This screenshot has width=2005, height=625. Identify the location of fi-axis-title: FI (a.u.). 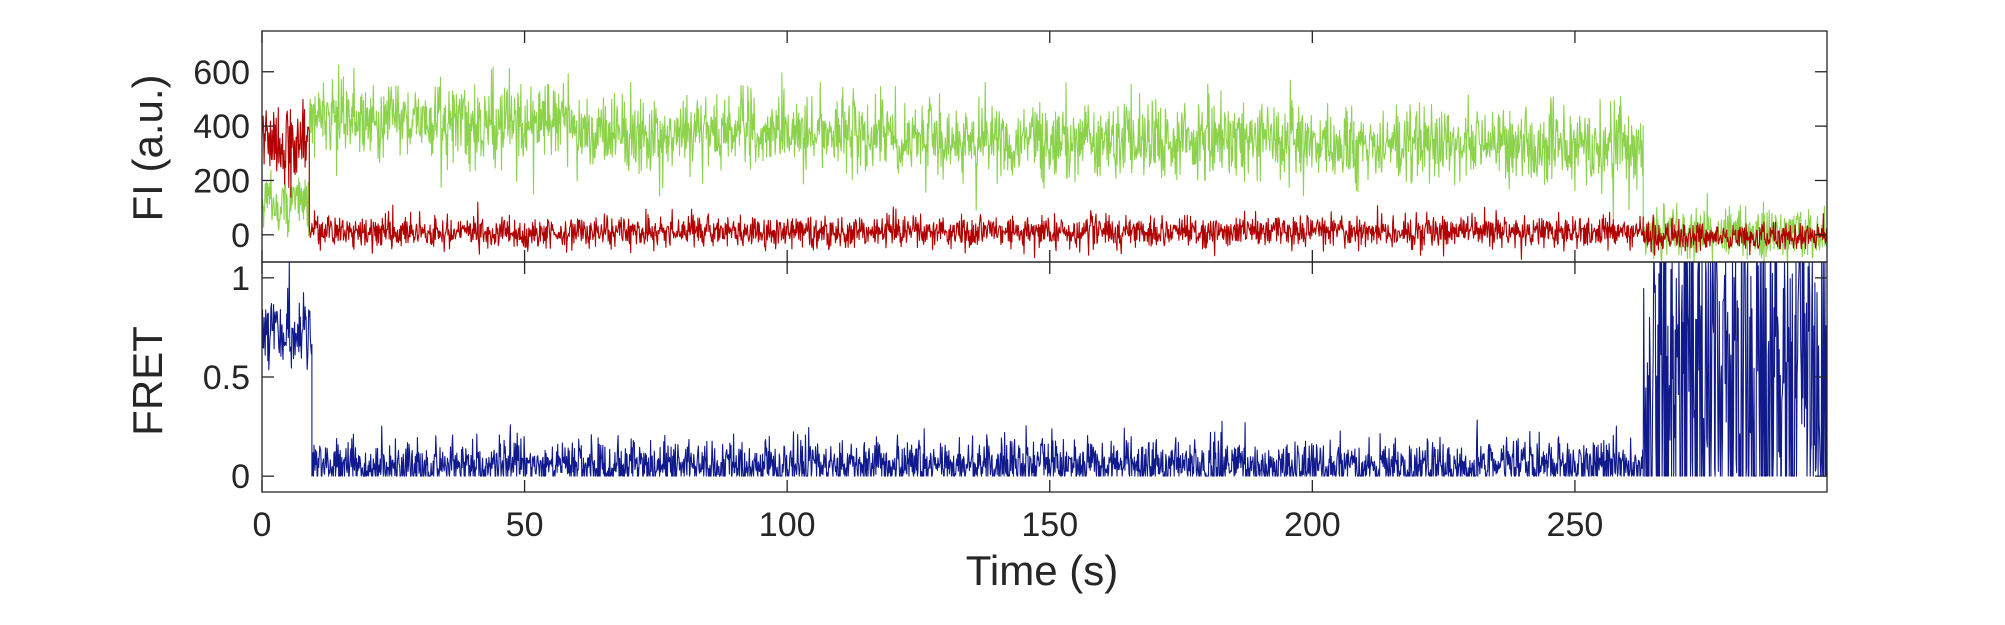
(147, 147).